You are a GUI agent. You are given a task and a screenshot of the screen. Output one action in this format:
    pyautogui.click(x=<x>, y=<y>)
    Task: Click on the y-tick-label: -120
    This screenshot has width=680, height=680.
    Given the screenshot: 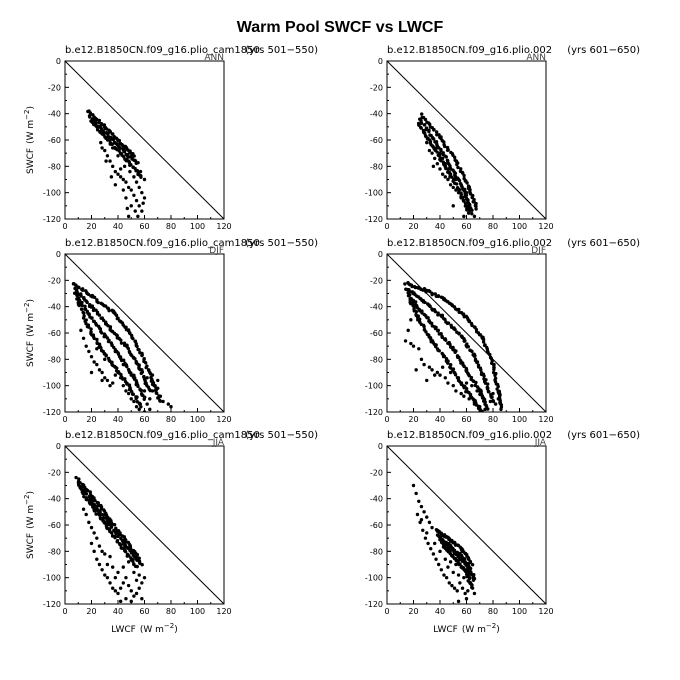 What is the action you would take?
    pyautogui.click(x=52, y=604)
    